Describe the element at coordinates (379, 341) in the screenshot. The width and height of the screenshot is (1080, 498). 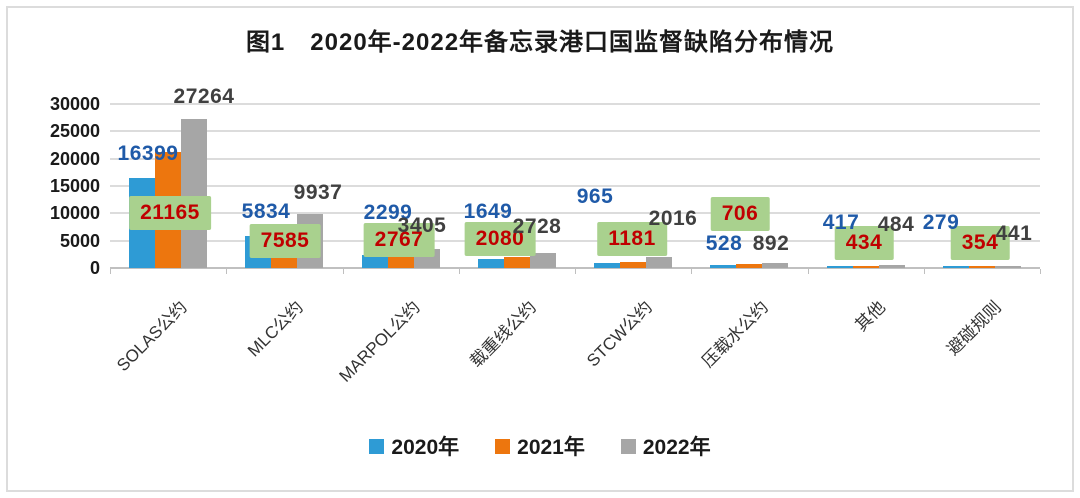
I see `category-label: MARPOL公约` at that location.